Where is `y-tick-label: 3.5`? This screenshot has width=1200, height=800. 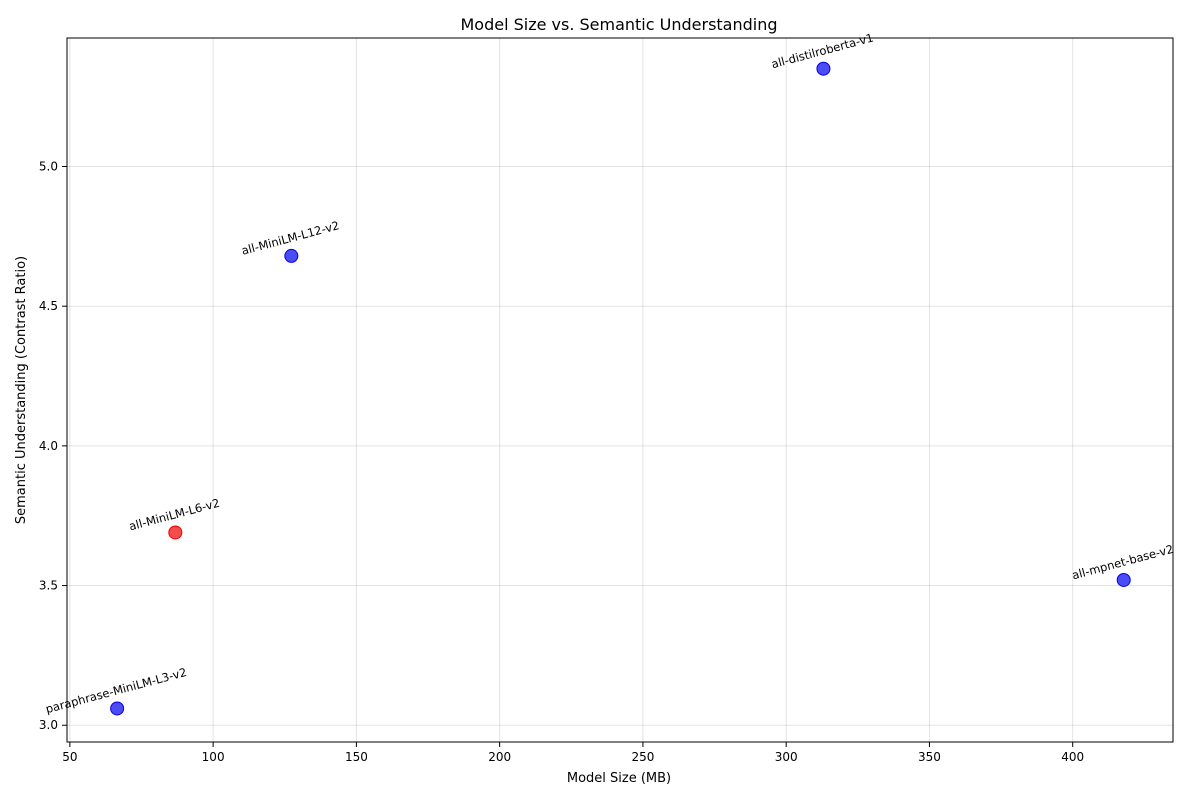 y-tick-label: 3.5 is located at coordinates (48, 586).